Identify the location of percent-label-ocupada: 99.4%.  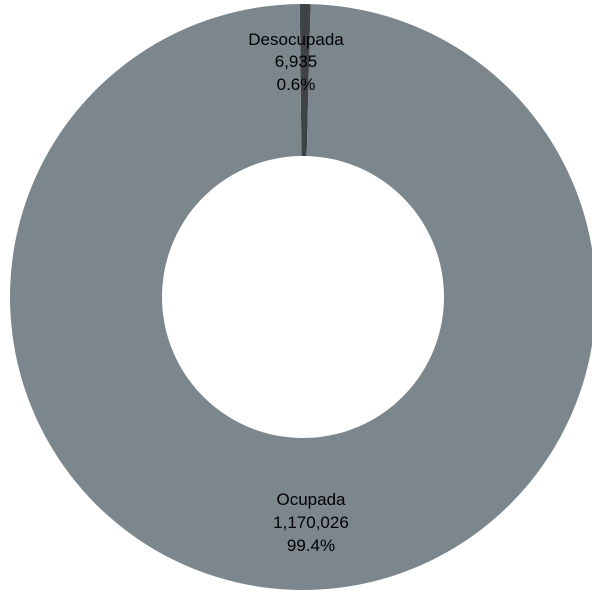
(311, 545).